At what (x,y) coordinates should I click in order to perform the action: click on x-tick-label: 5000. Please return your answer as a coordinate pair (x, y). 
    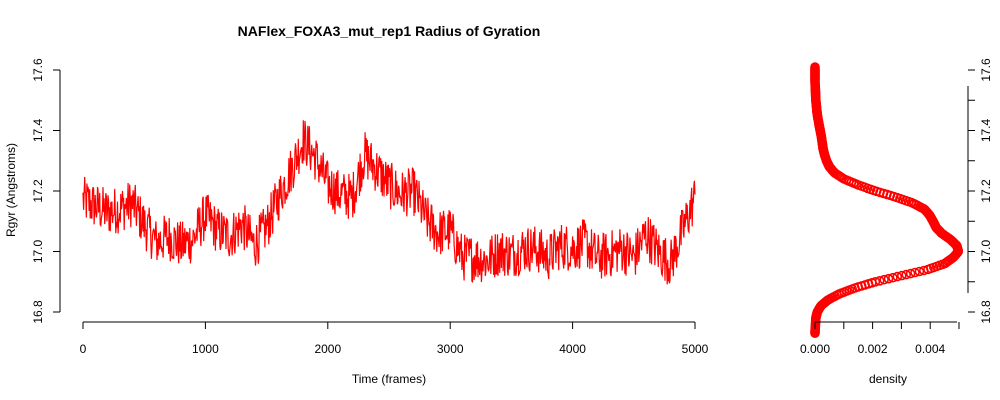
    Looking at the image, I should click on (695, 349).